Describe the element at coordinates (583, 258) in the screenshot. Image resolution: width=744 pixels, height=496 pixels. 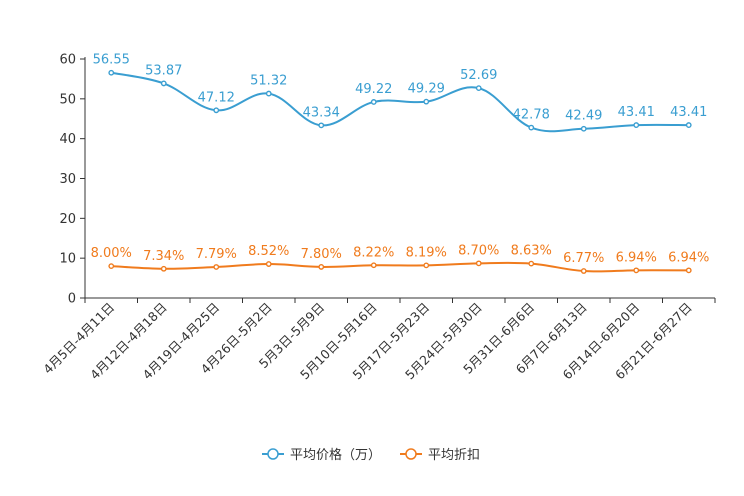
I see `data-label: 6.77%` at that location.